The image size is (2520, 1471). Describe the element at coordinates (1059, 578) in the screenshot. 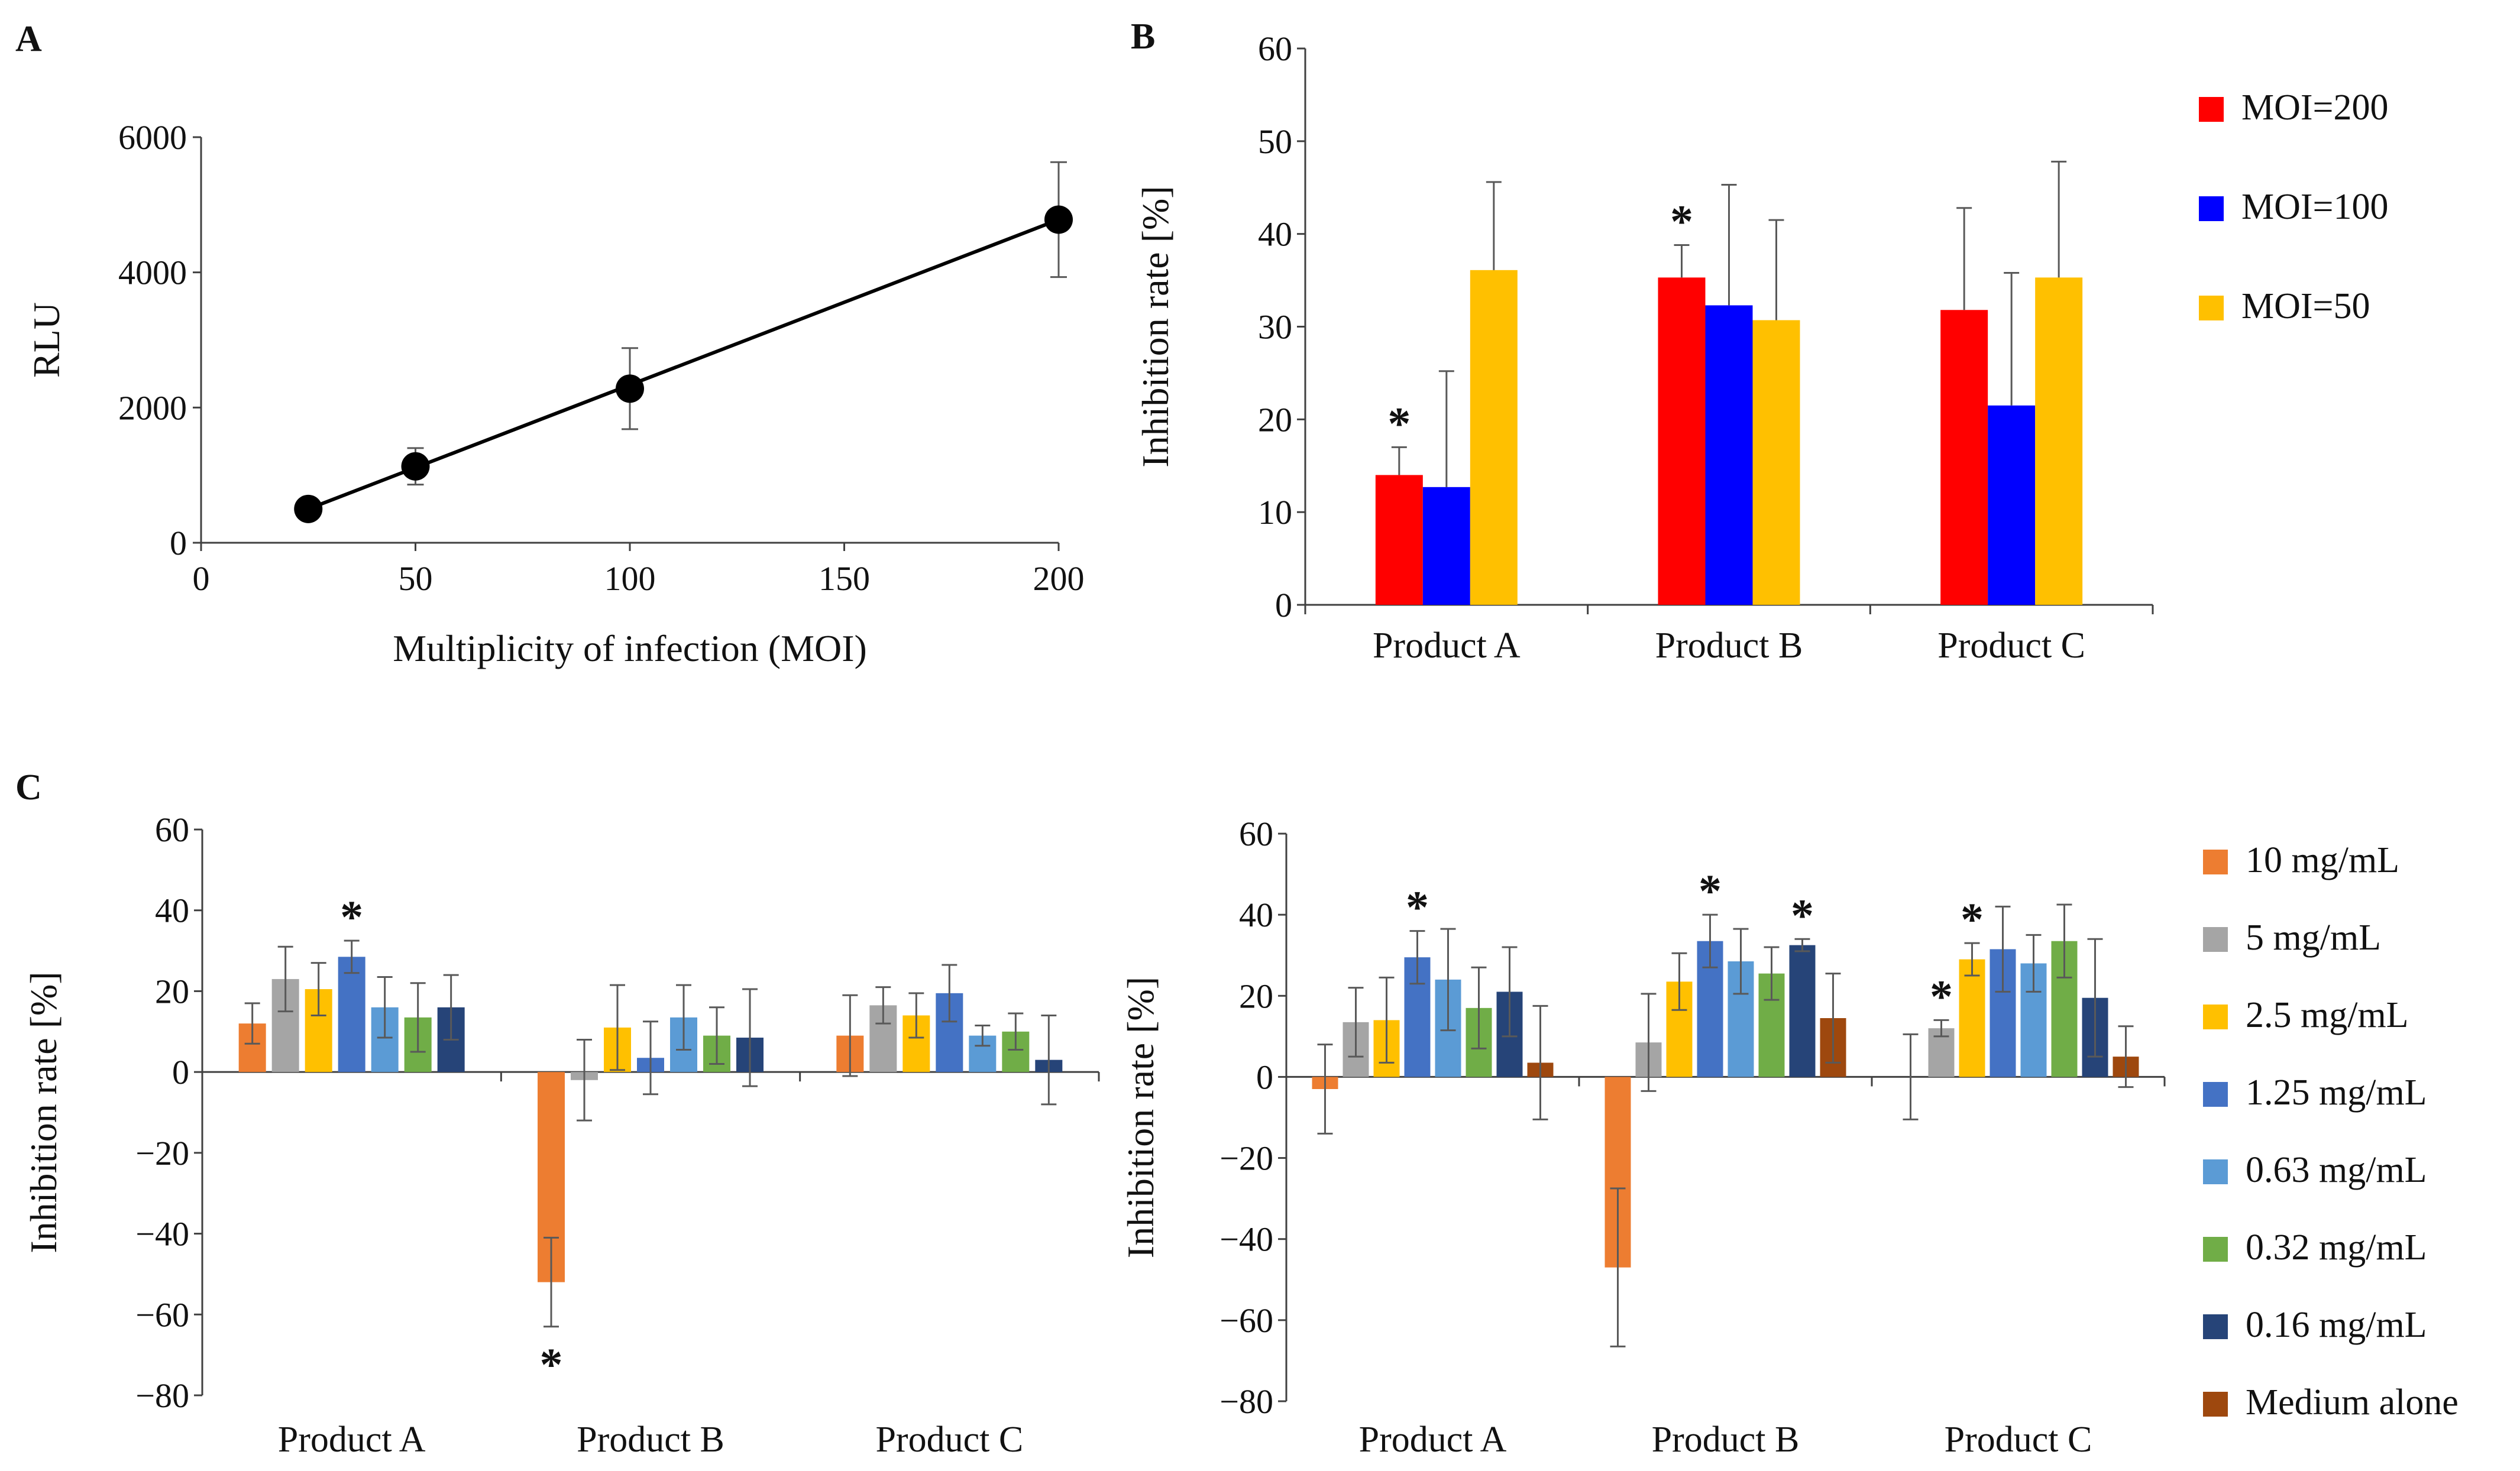

I see `x-tick-label: 200` at that location.